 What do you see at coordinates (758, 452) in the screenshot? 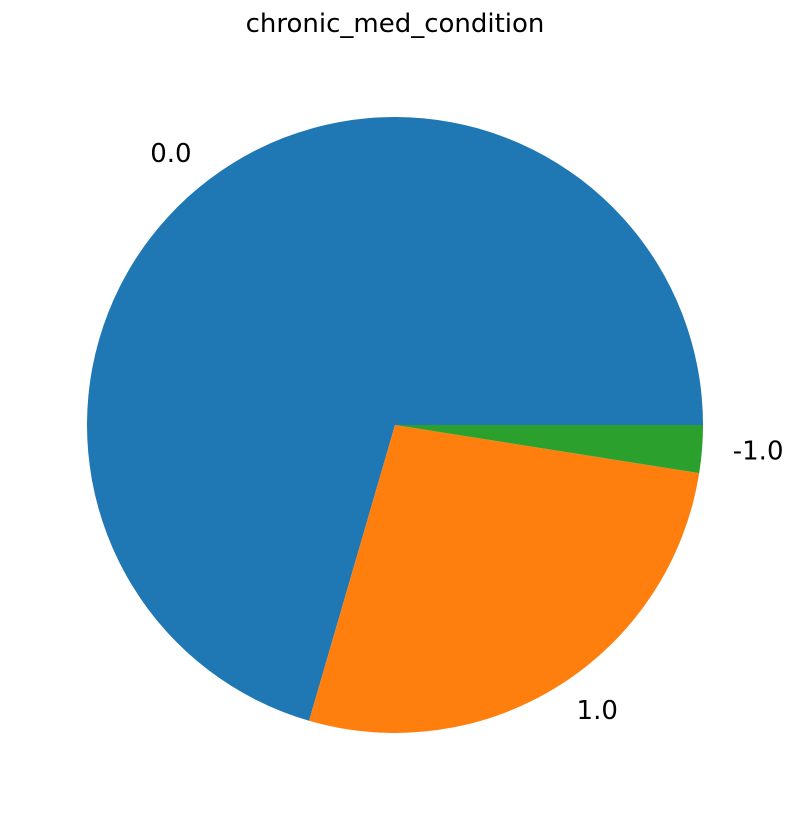
I see `pie-label--1-0: -1.0` at bounding box center [758, 452].